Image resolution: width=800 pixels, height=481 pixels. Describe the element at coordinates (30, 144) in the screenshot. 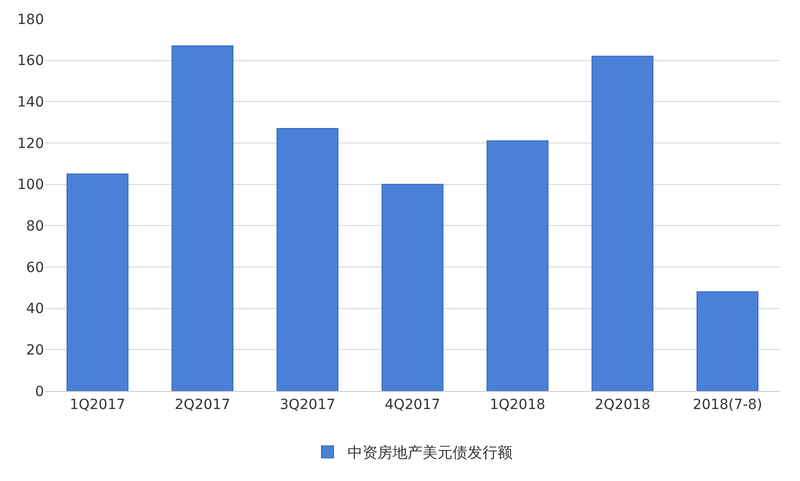

I see `y-tick-label: 120` at that location.